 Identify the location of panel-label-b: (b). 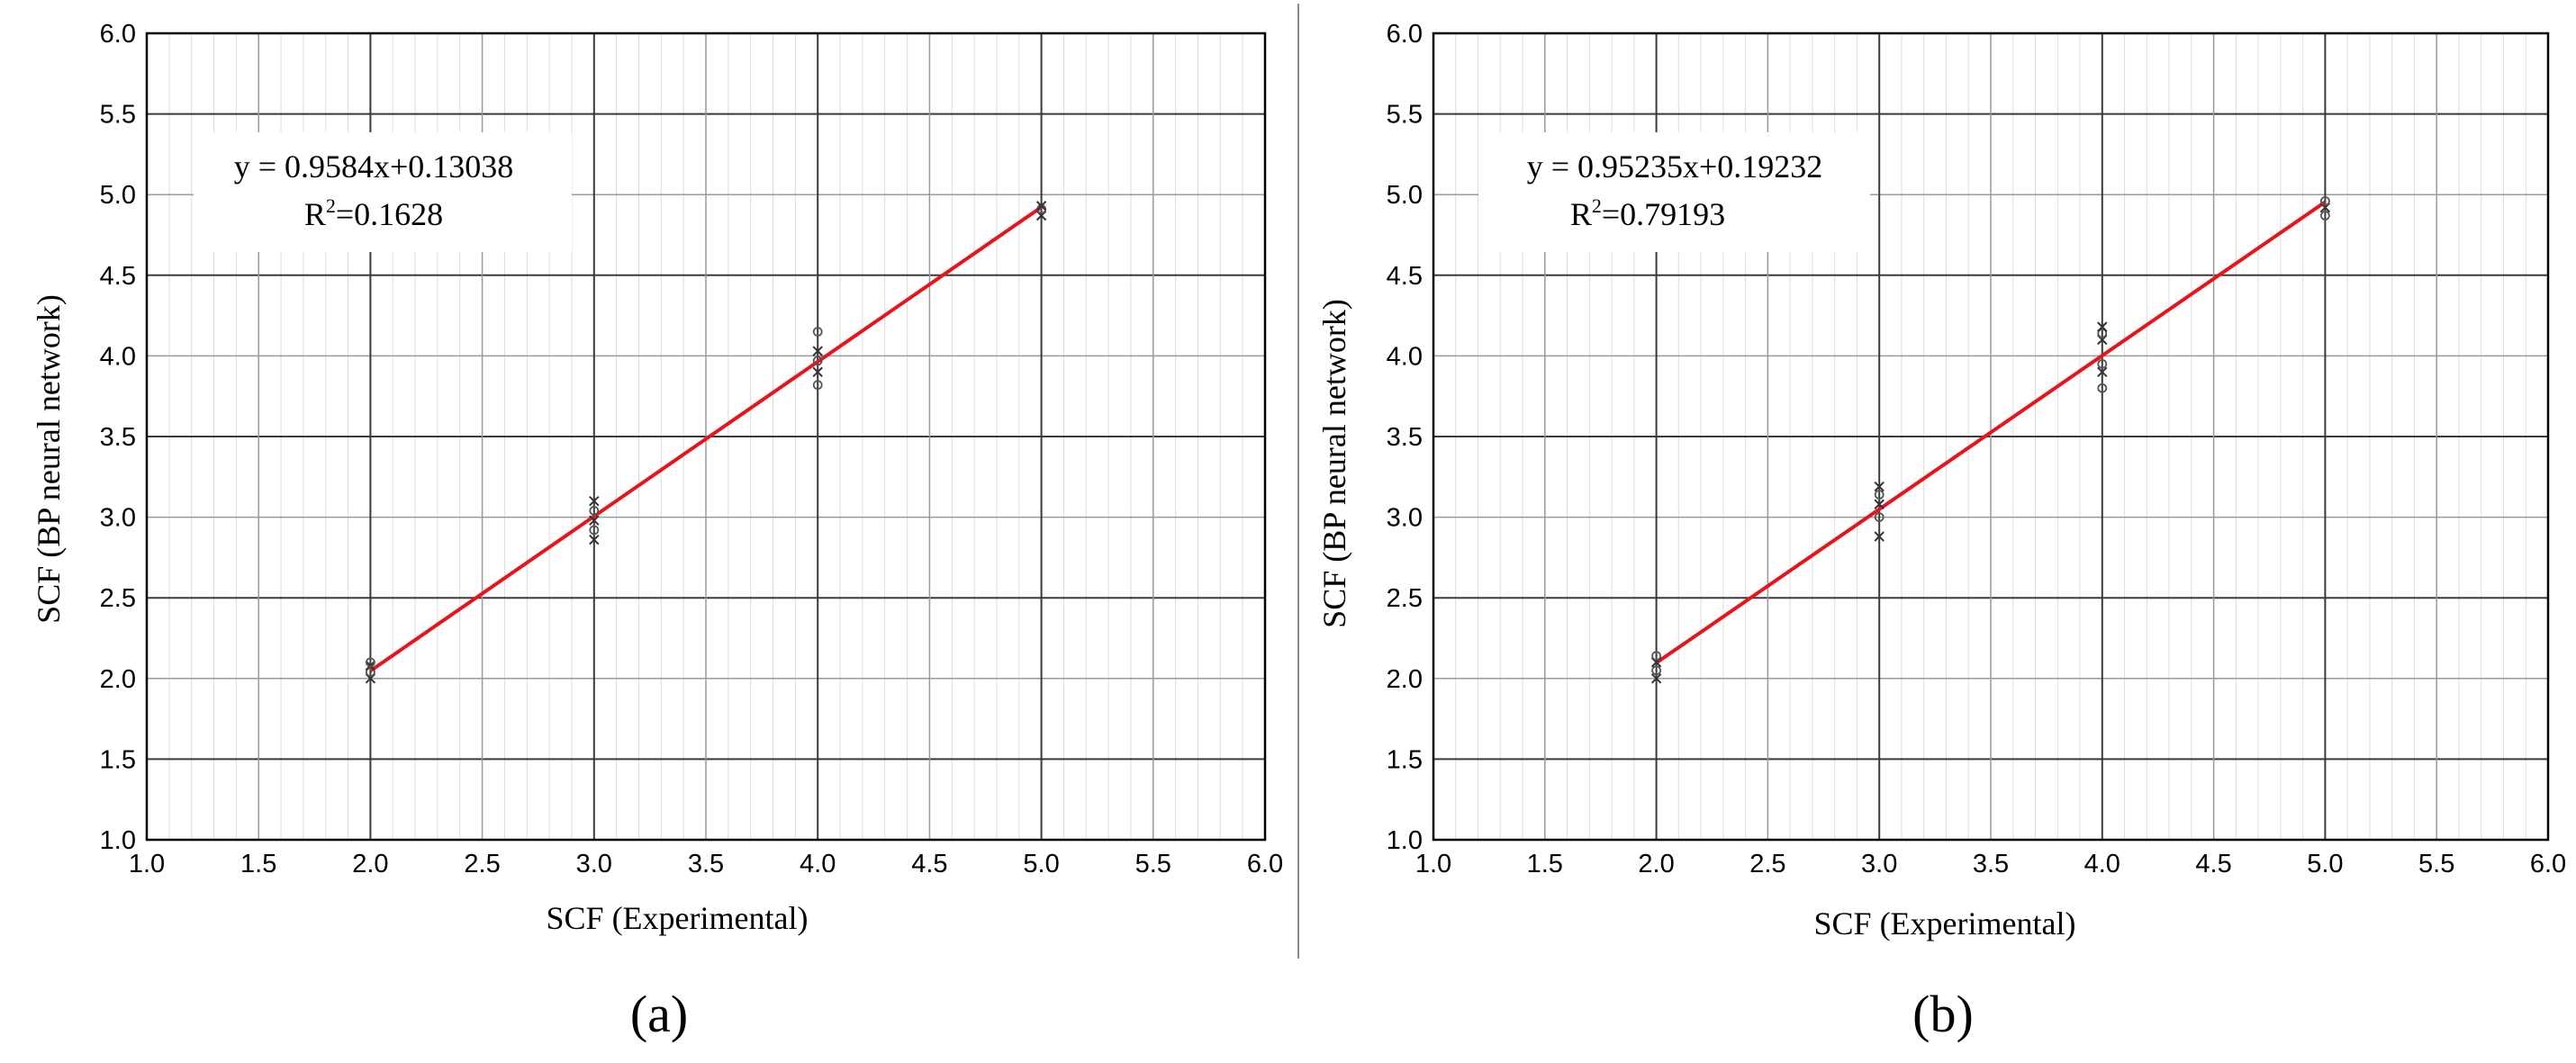
(1943, 1014).